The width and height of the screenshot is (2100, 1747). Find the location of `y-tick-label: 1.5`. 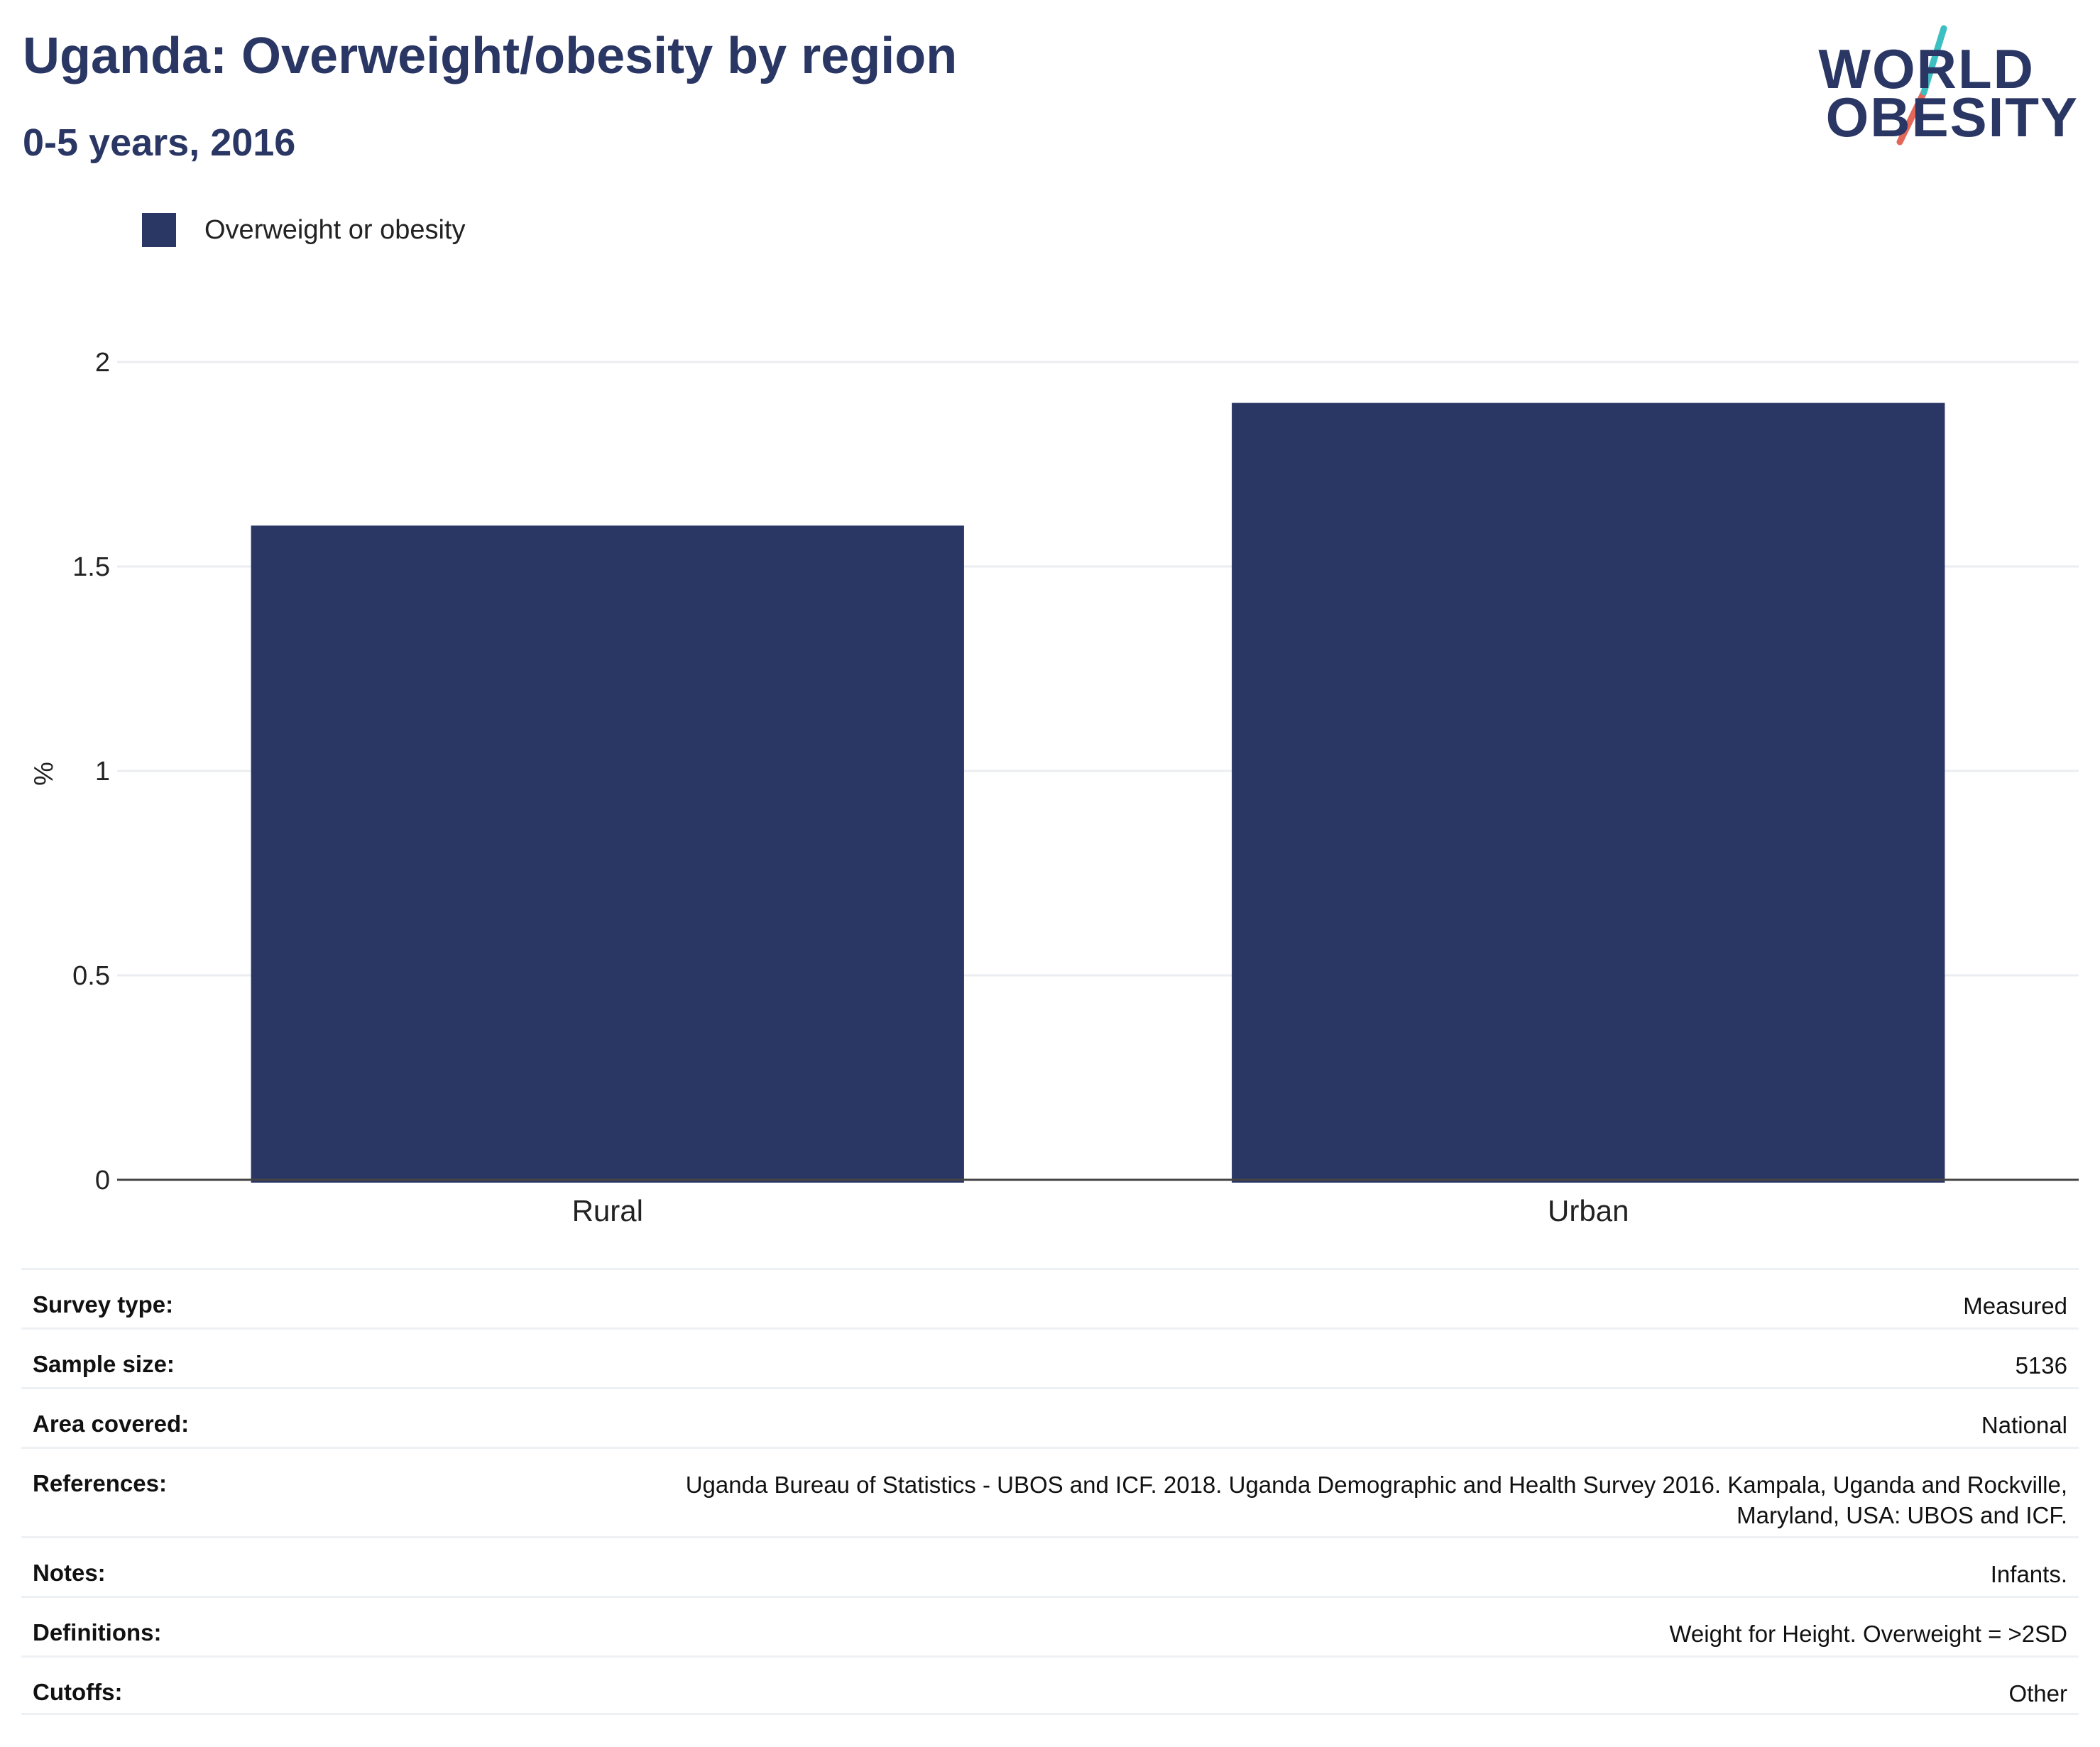

y-tick-label: 1.5 is located at coordinates (91, 567).